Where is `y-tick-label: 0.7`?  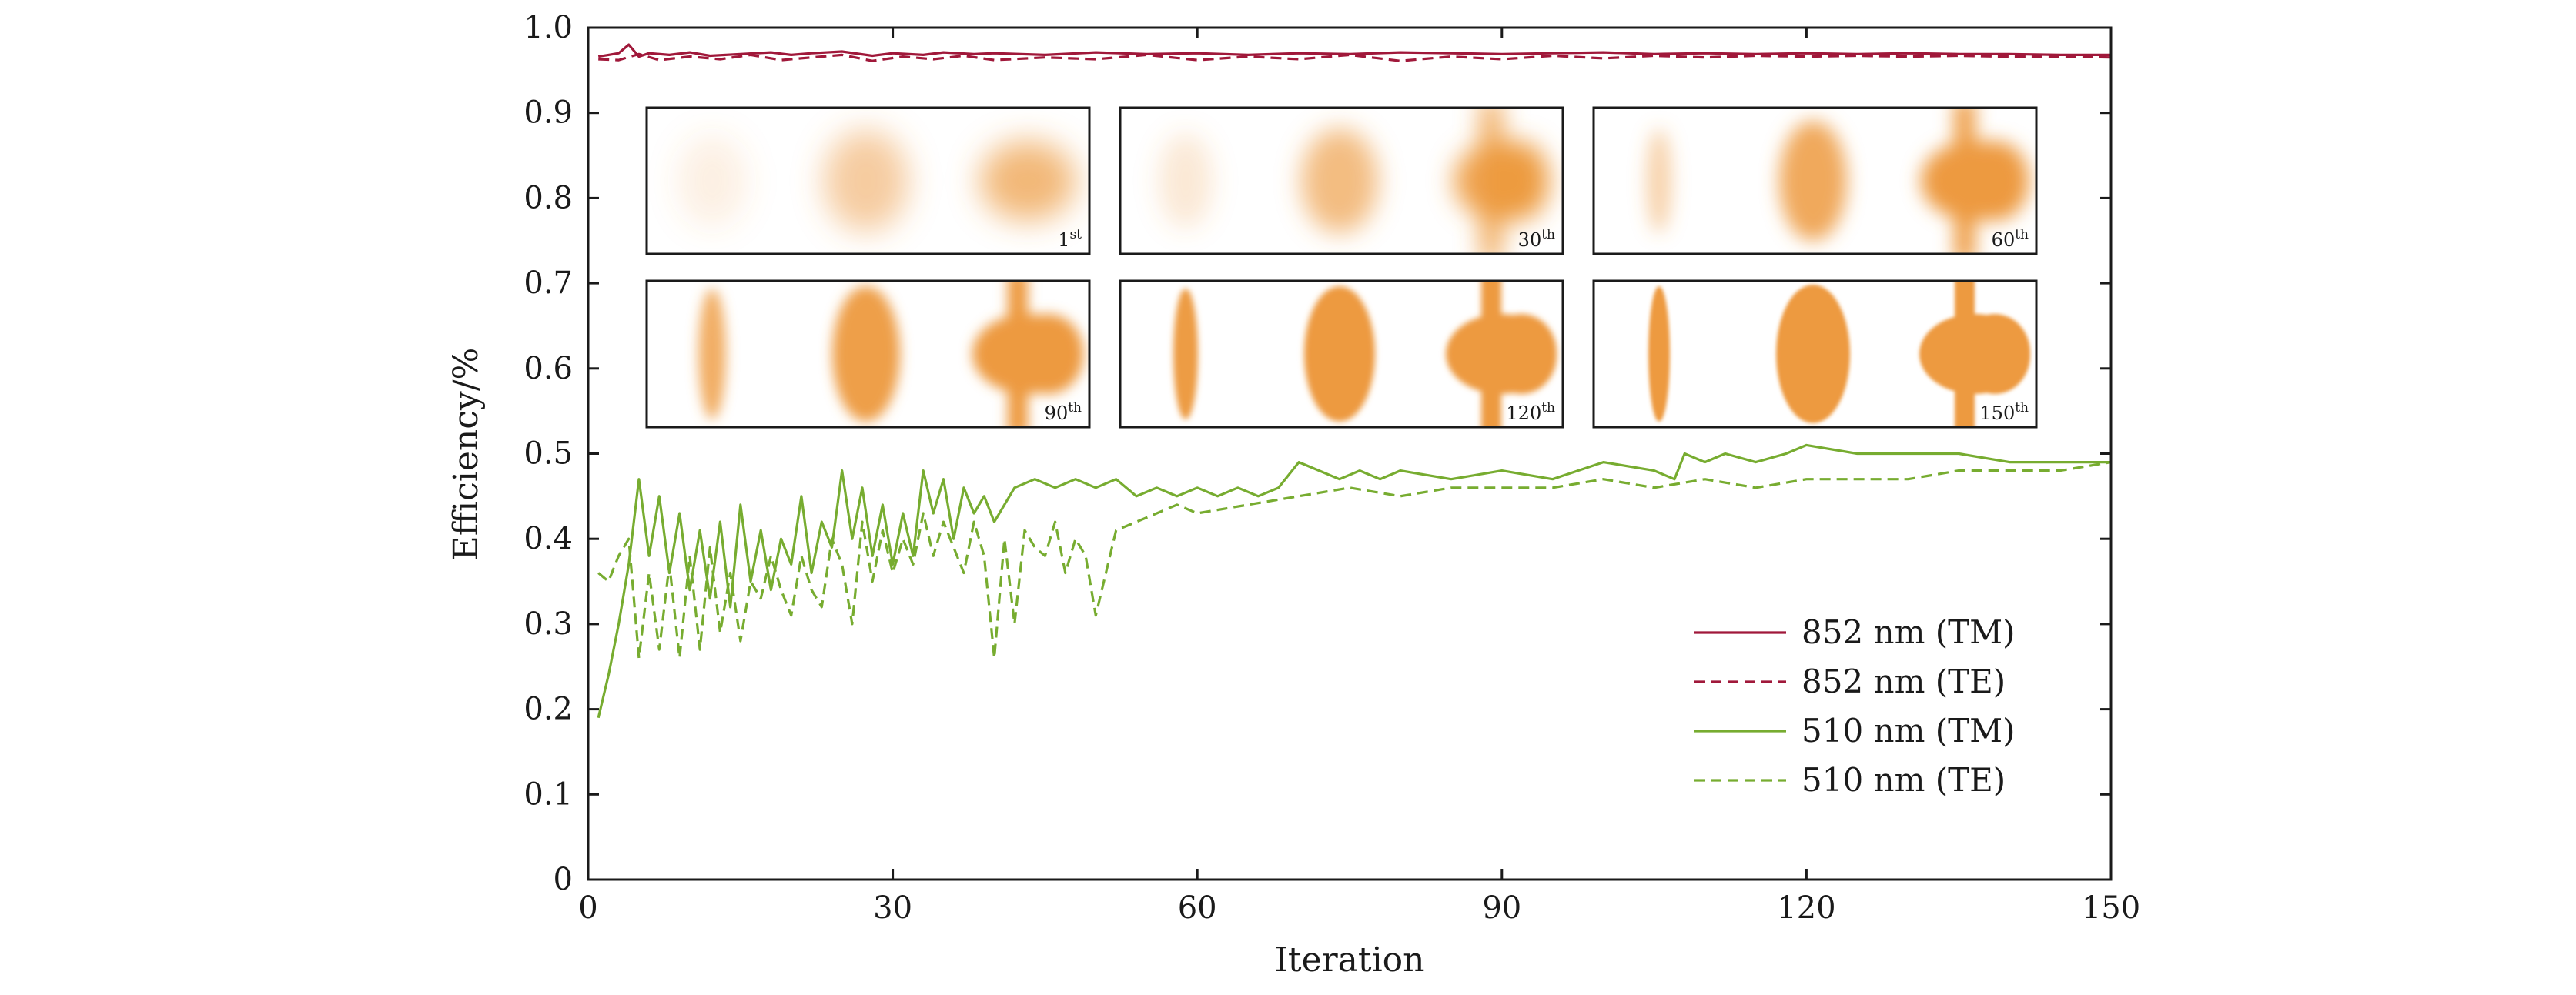 y-tick-label: 0.7 is located at coordinates (548, 283).